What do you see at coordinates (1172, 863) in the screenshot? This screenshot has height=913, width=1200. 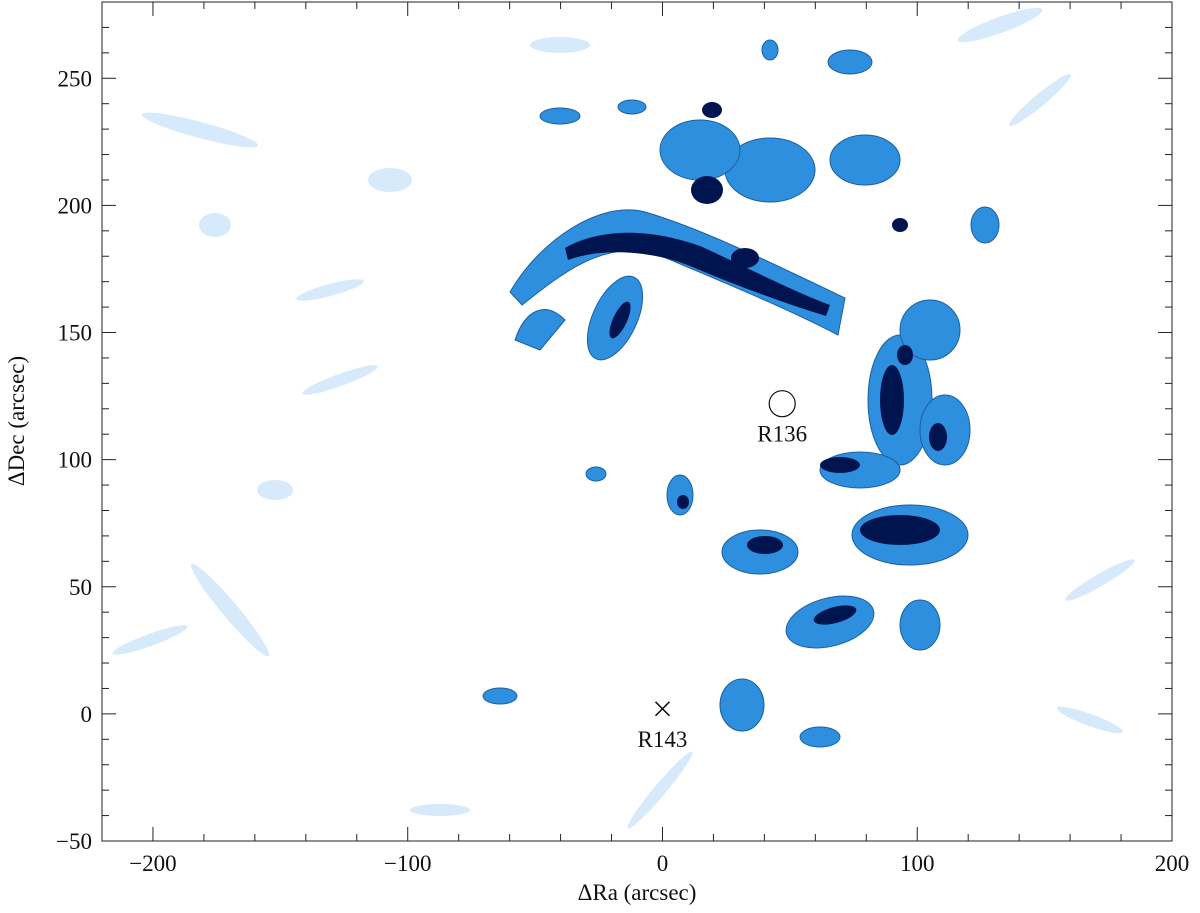 I see `x-tick-label: 200` at bounding box center [1172, 863].